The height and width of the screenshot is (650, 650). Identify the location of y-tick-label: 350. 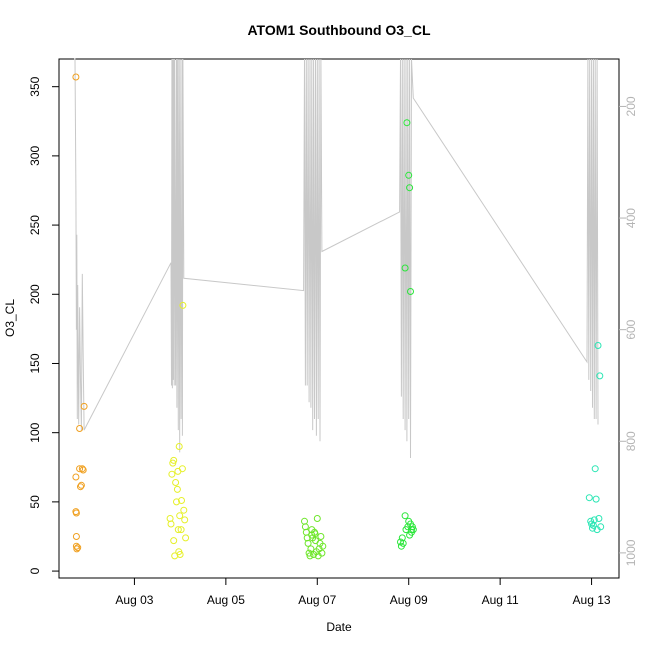
(35, 86).